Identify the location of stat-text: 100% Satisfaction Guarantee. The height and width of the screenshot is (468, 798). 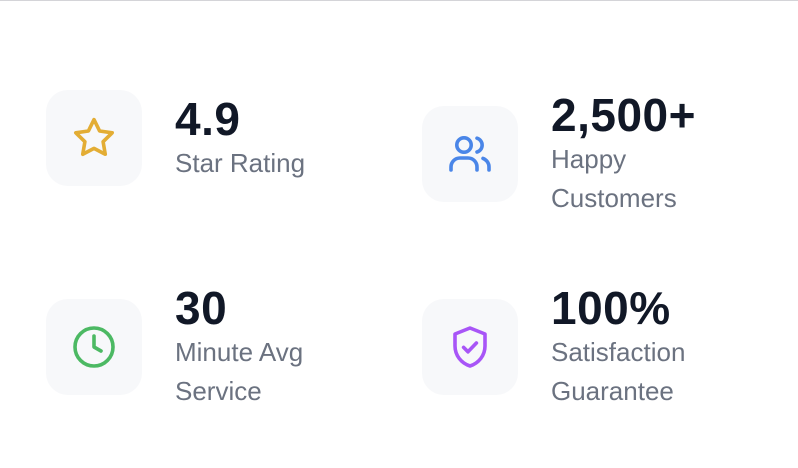
(641, 347).